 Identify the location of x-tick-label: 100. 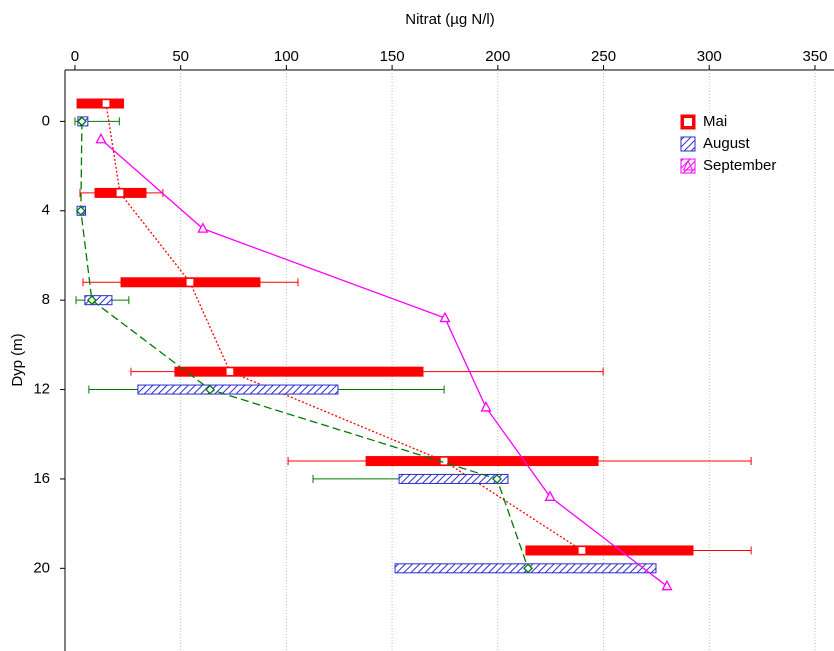
(286, 56).